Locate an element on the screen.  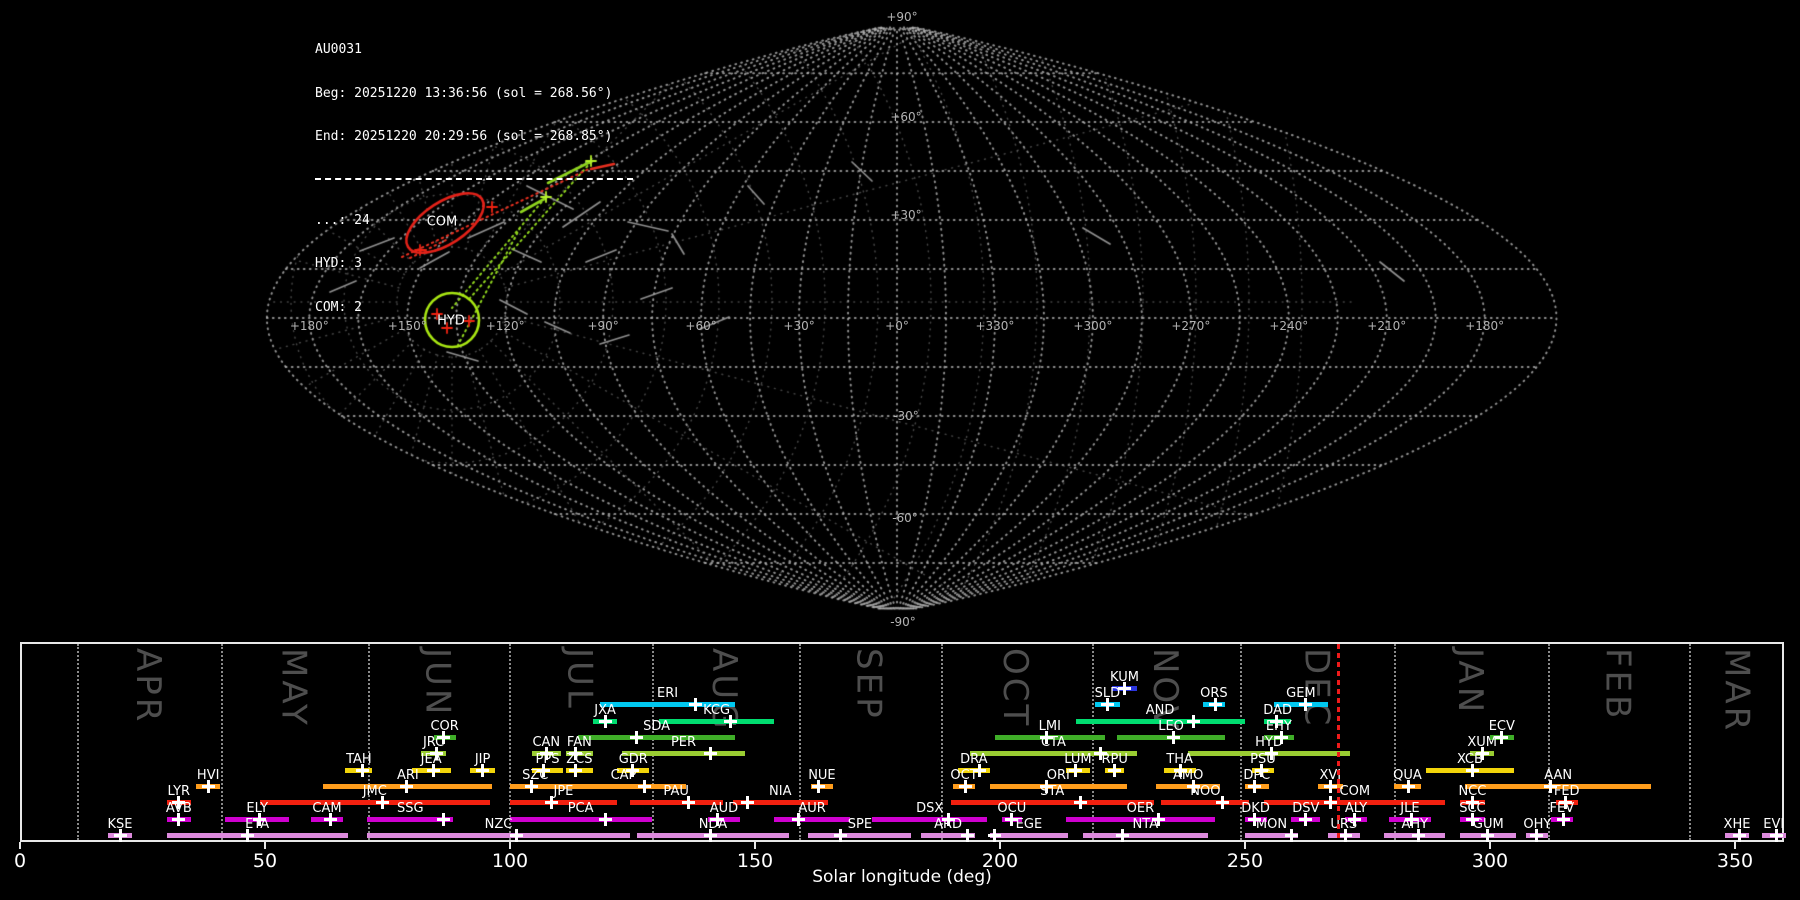
shower-label: ERI is located at coordinates (668, 693).